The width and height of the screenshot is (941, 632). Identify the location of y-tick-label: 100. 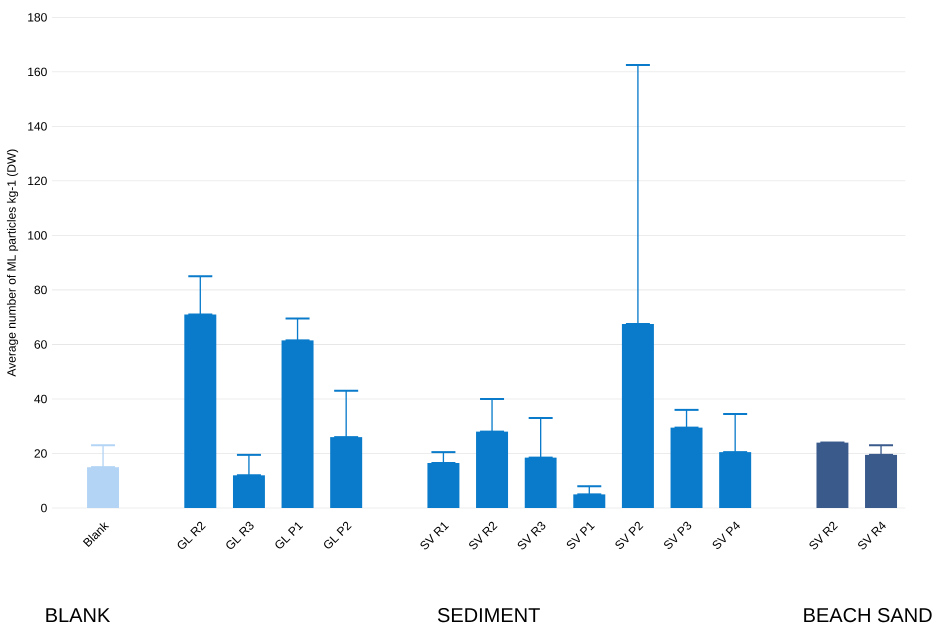
(37, 235).